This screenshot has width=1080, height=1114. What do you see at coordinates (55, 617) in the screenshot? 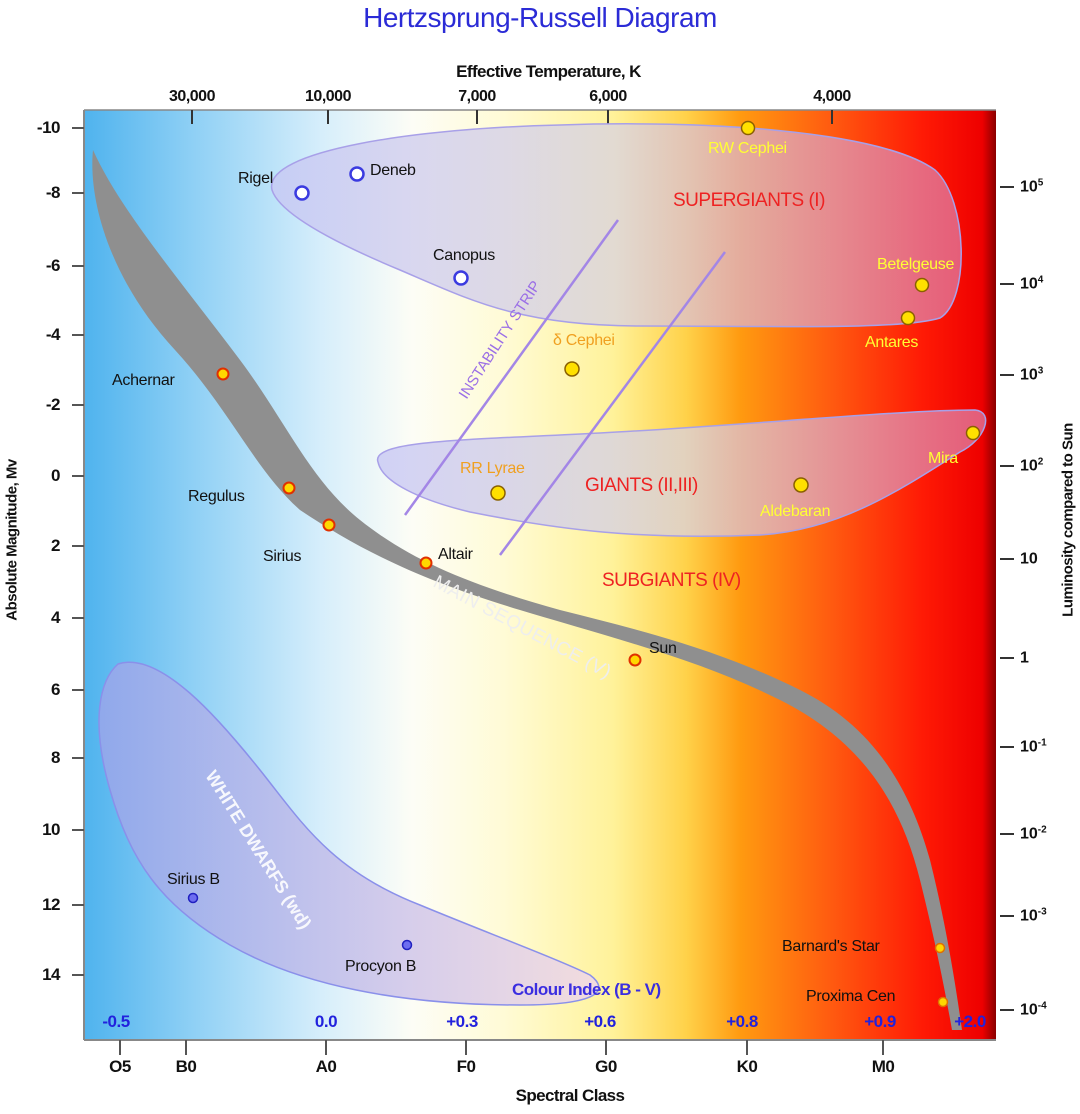
I see `mag-tick: 4` at bounding box center [55, 617].